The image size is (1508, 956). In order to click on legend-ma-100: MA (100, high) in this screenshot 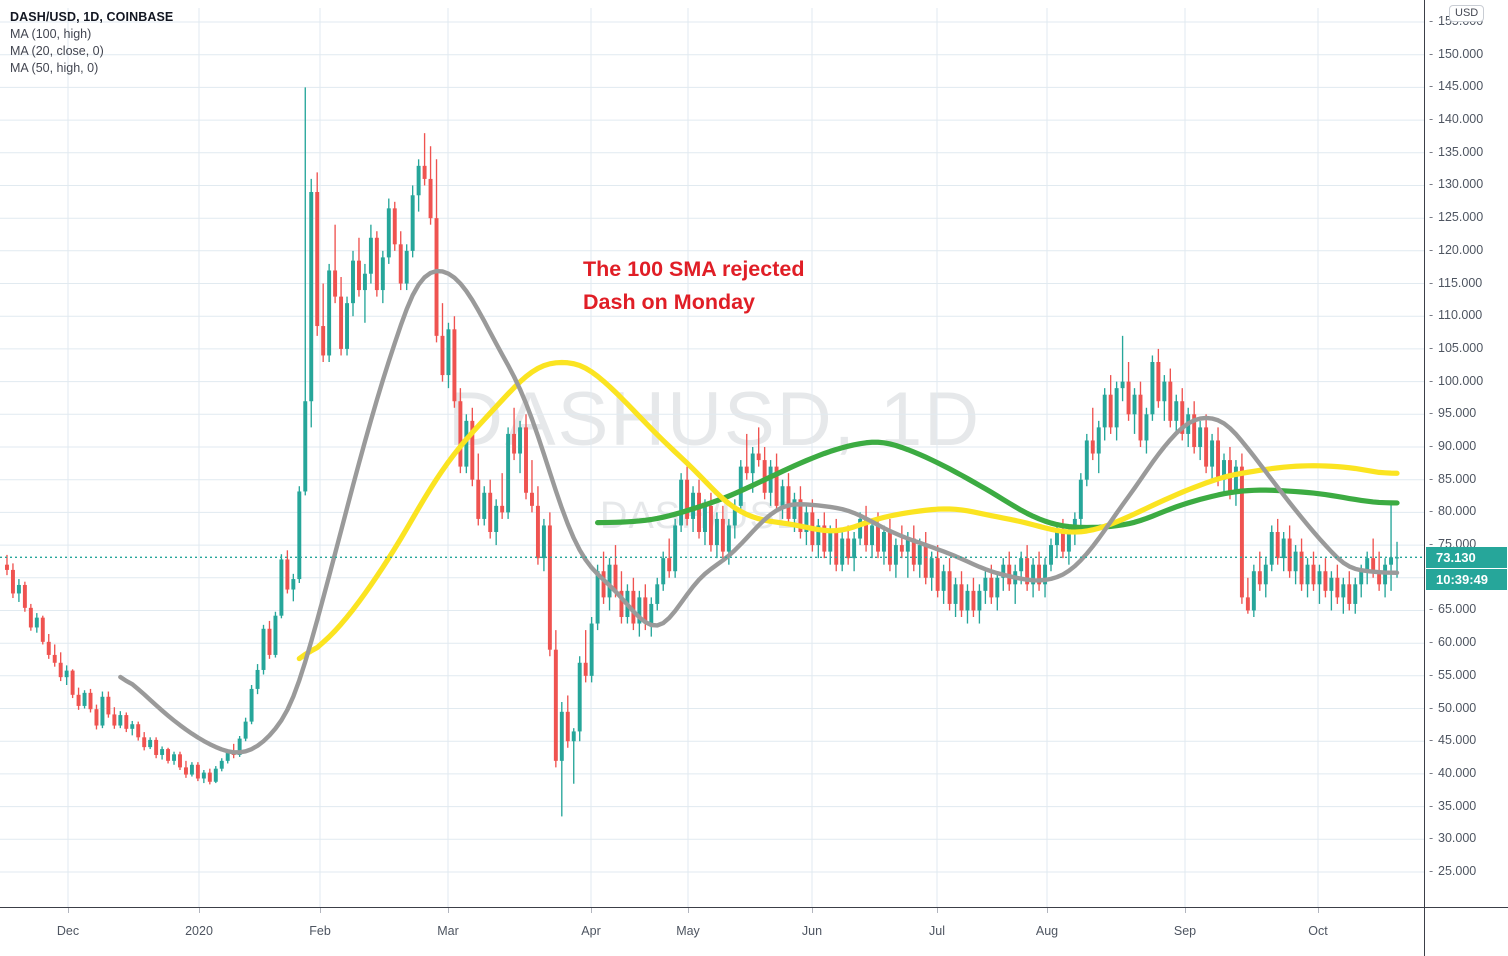, I will do `click(51, 34)`.